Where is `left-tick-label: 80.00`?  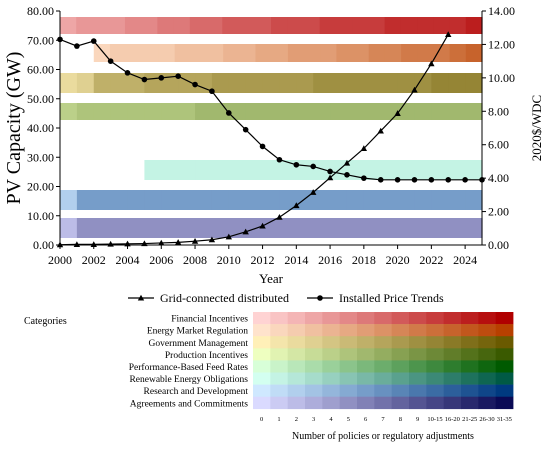 left-tick-label: 80.00 is located at coordinates (40, 11).